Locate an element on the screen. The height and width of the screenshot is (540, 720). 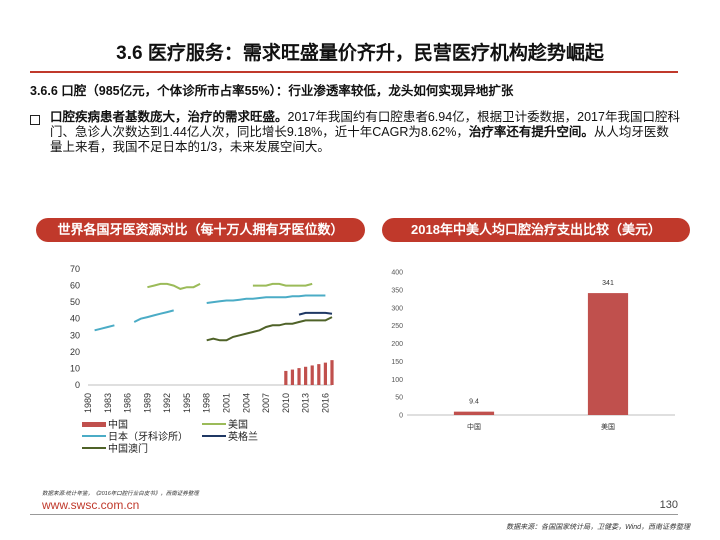
y-tick-label: 70 is located at coordinates (75, 269).